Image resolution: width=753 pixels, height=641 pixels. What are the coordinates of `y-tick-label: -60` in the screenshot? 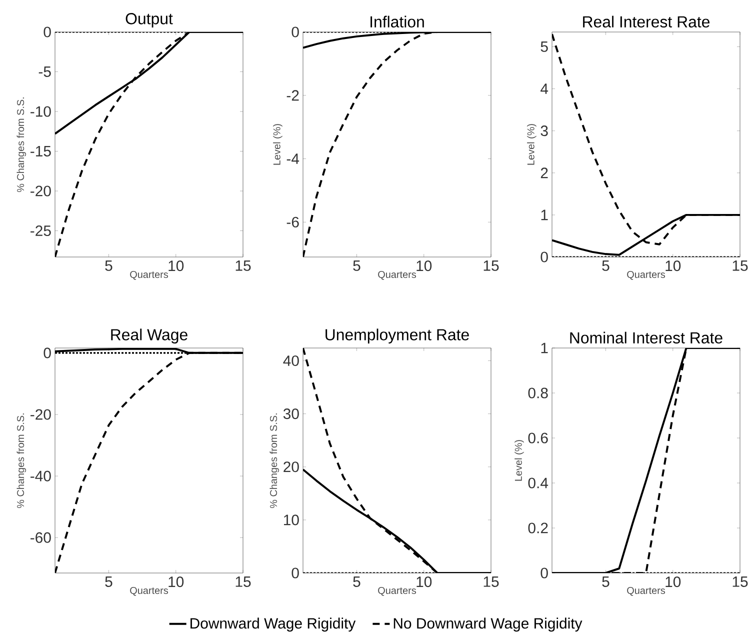 It's located at (40, 537).